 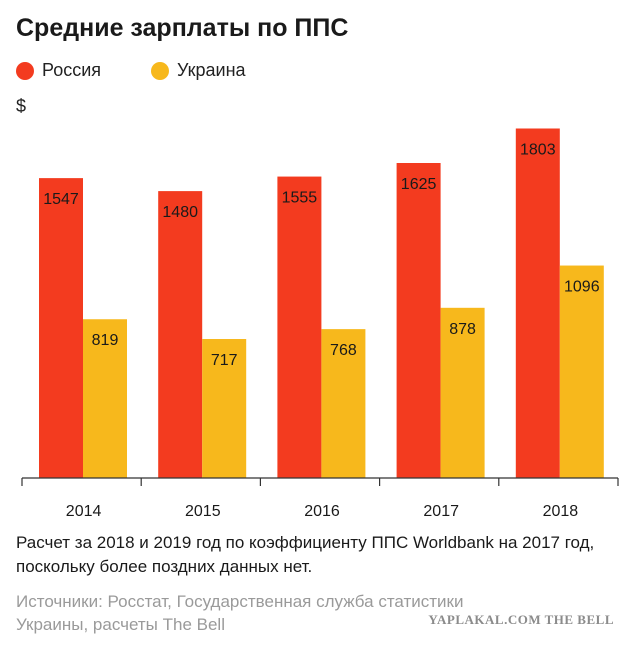 I want to click on bar-ukraine-2014, so click(x=105, y=398).